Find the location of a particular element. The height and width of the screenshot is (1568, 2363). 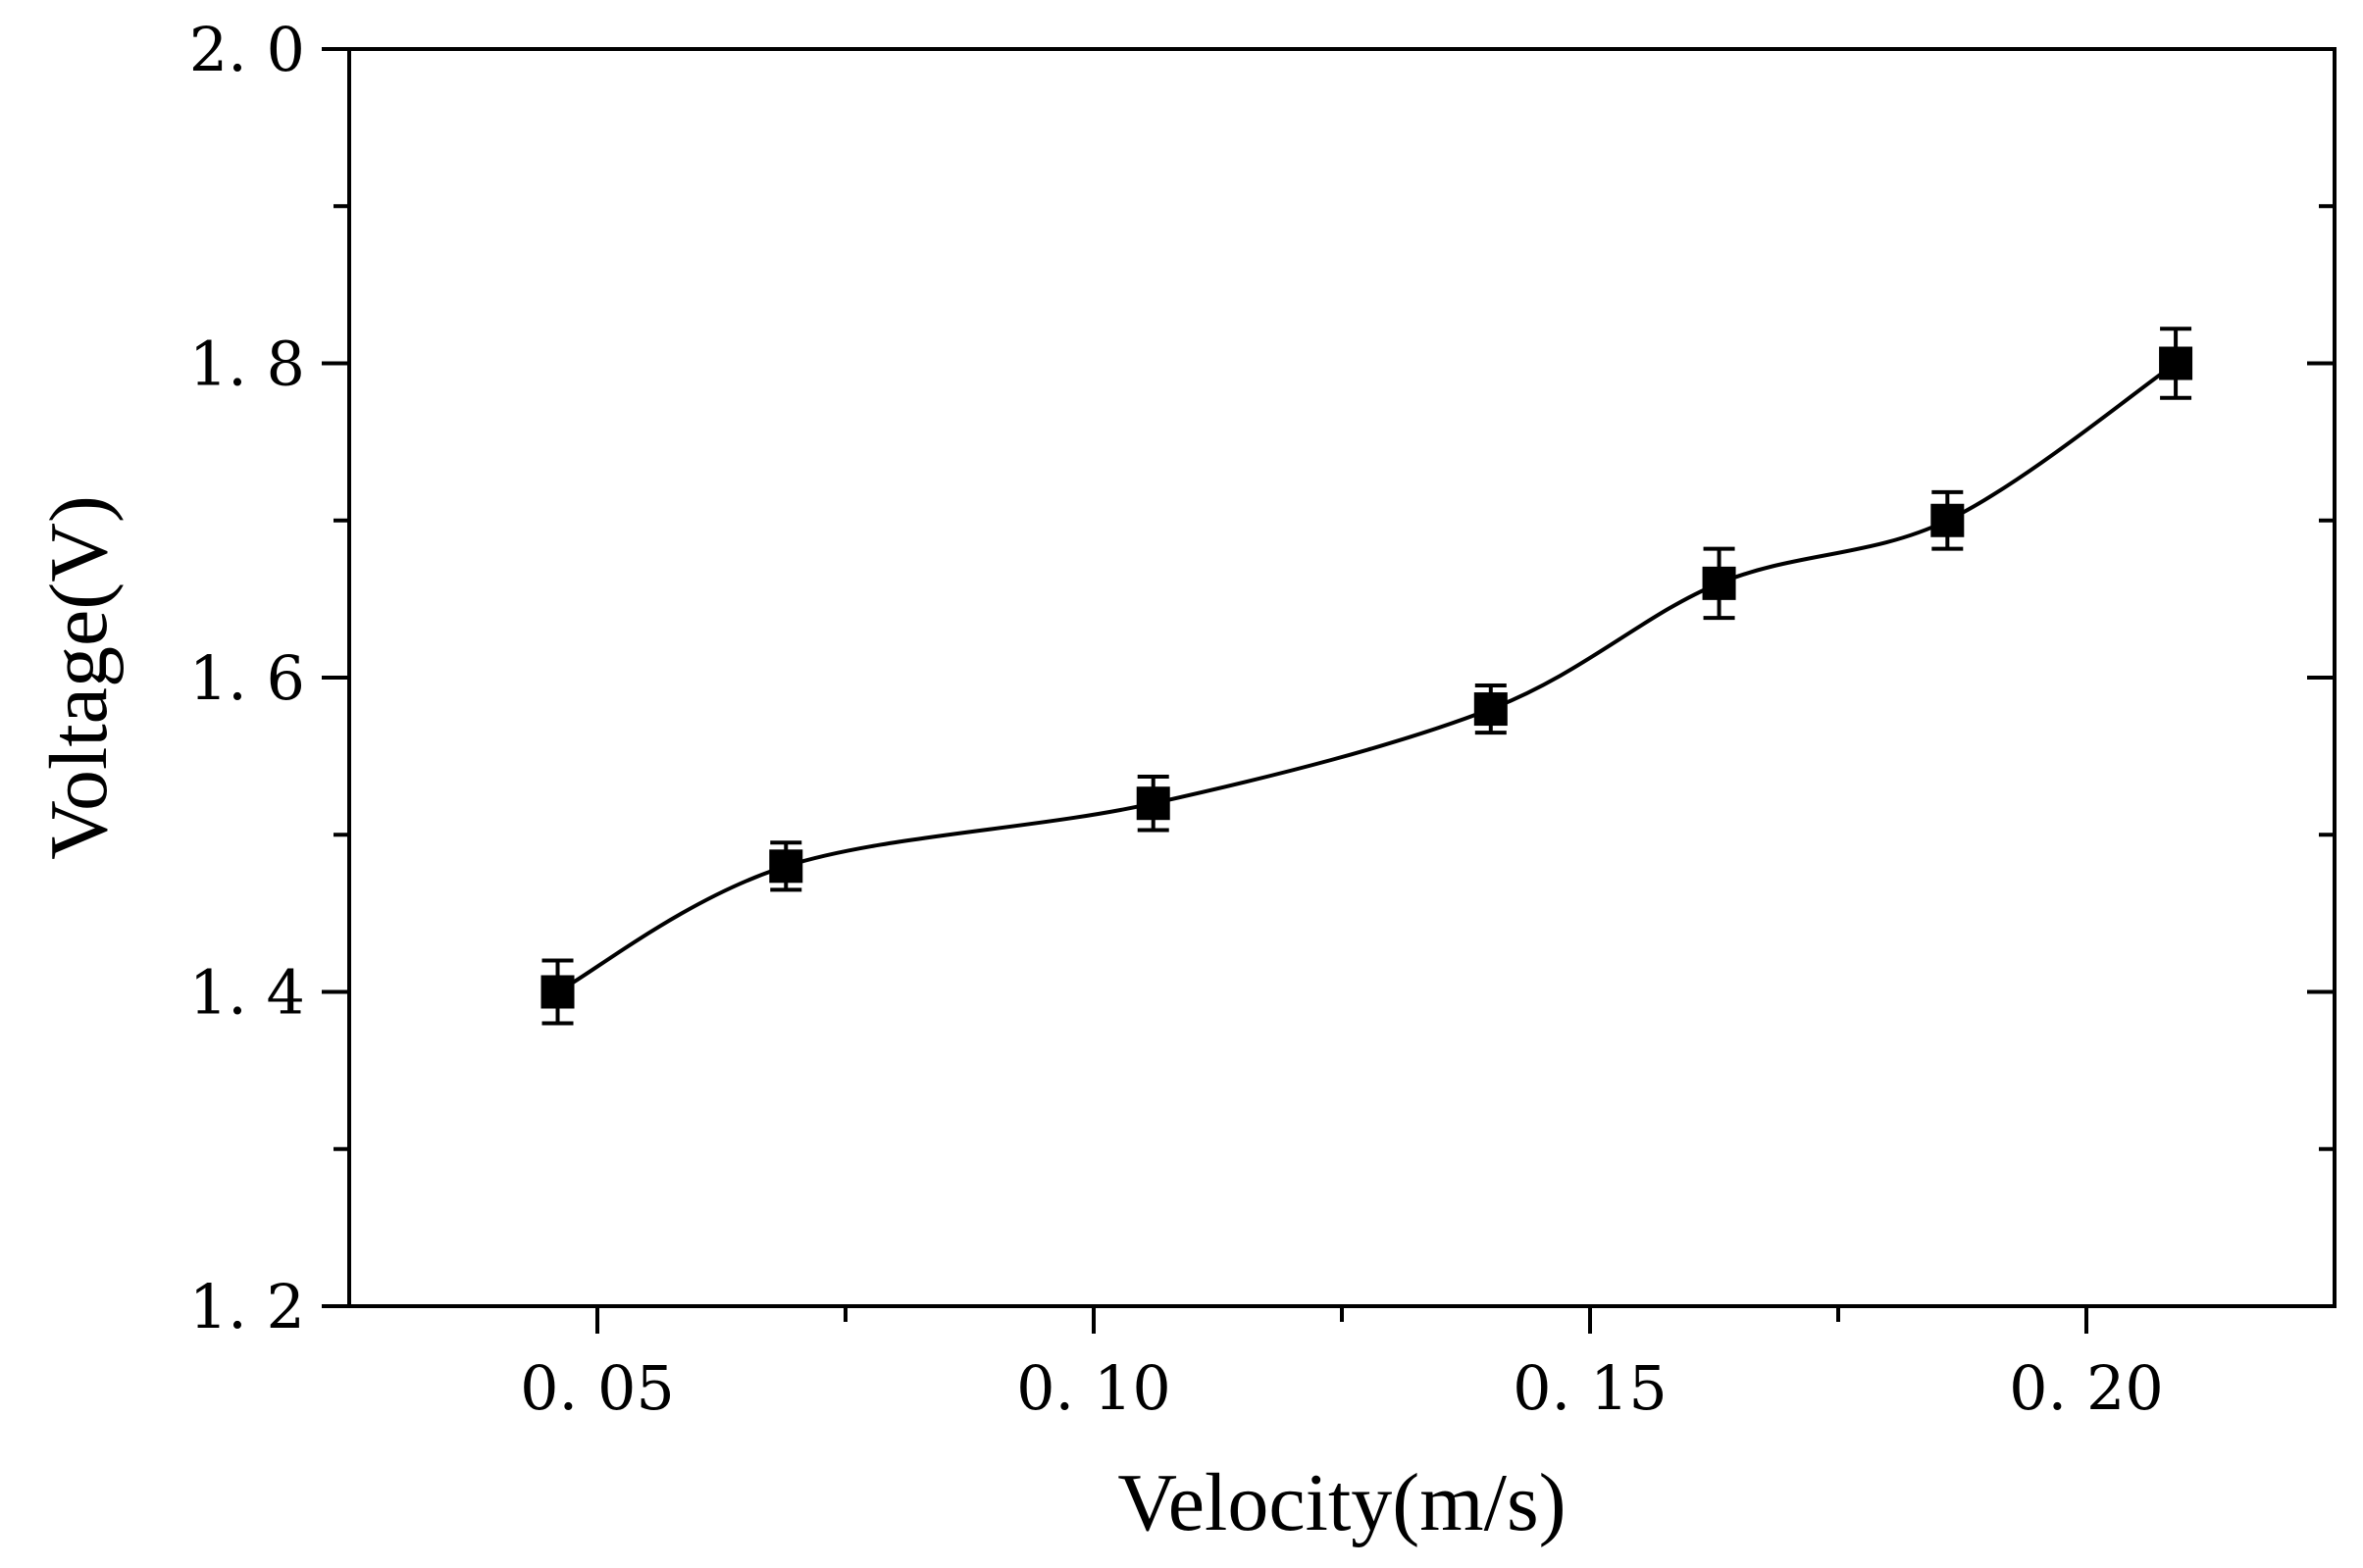

y-axis-title: Voltage(V) is located at coordinates (79, 677).